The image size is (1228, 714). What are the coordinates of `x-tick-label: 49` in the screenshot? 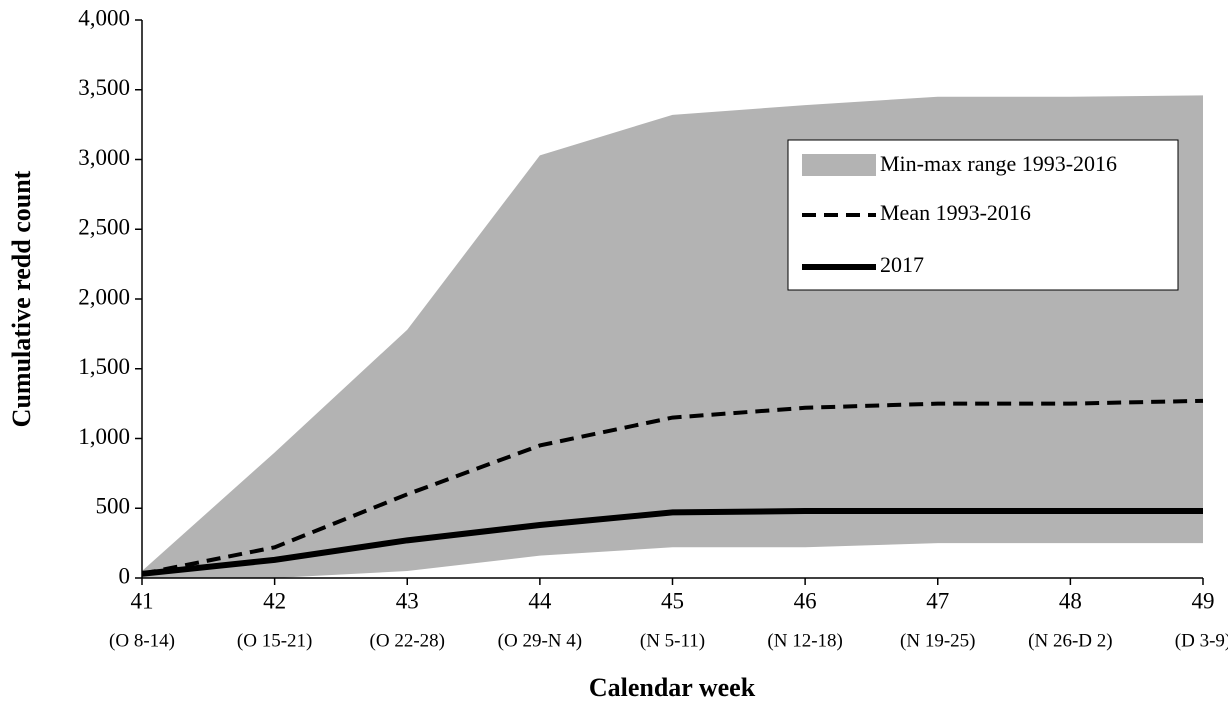 It's located at (1203, 600).